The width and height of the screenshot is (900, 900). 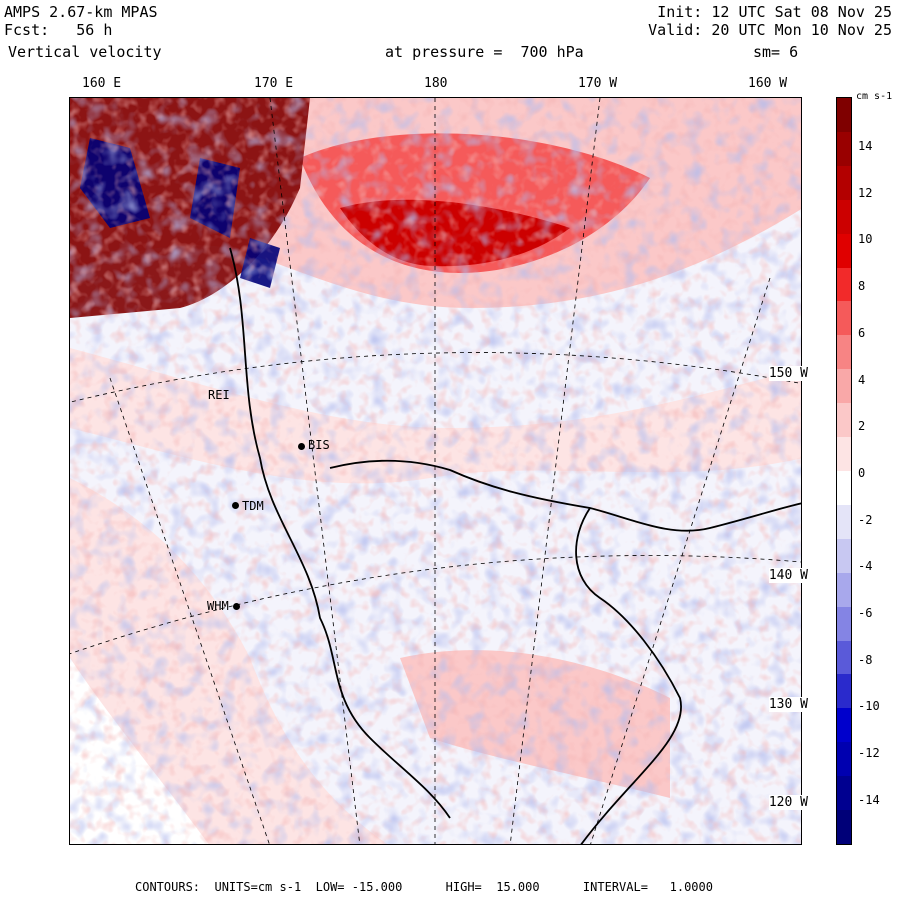 I want to click on colorbar-tick-label: 6, so click(x=862, y=332).